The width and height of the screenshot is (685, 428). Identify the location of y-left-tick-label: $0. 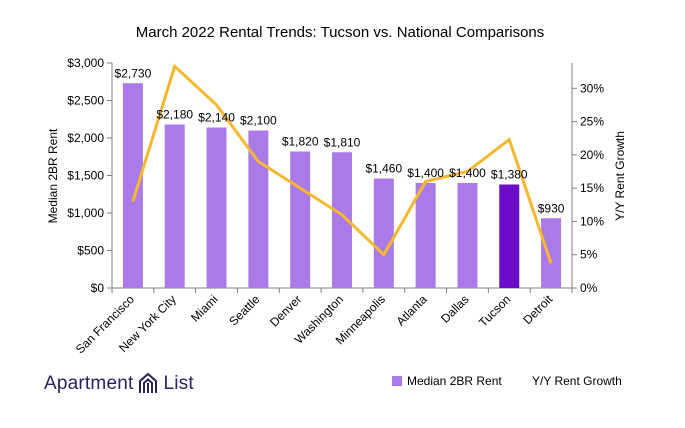
(98, 288).